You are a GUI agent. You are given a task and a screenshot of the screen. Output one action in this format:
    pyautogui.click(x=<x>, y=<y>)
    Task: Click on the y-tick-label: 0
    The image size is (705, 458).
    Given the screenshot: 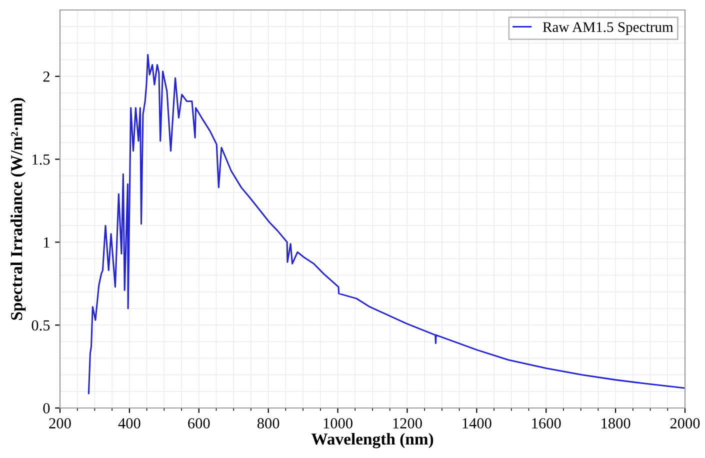 What is the action you would take?
    pyautogui.click(x=46, y=408)
    